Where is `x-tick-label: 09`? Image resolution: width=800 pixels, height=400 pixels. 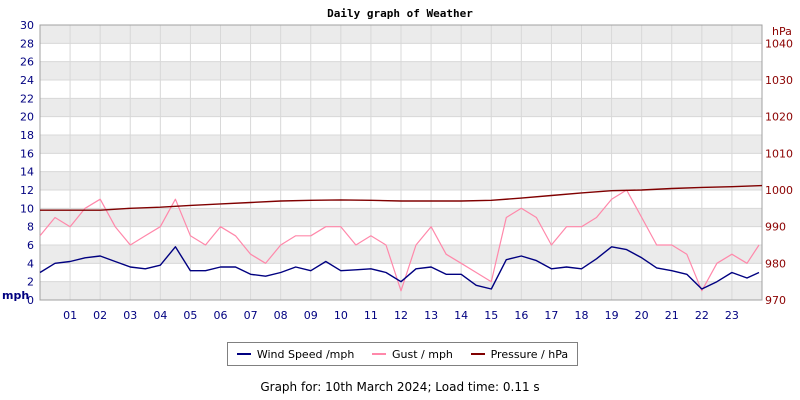
x-tick-label: 09 is located at coordinates (311, 315).